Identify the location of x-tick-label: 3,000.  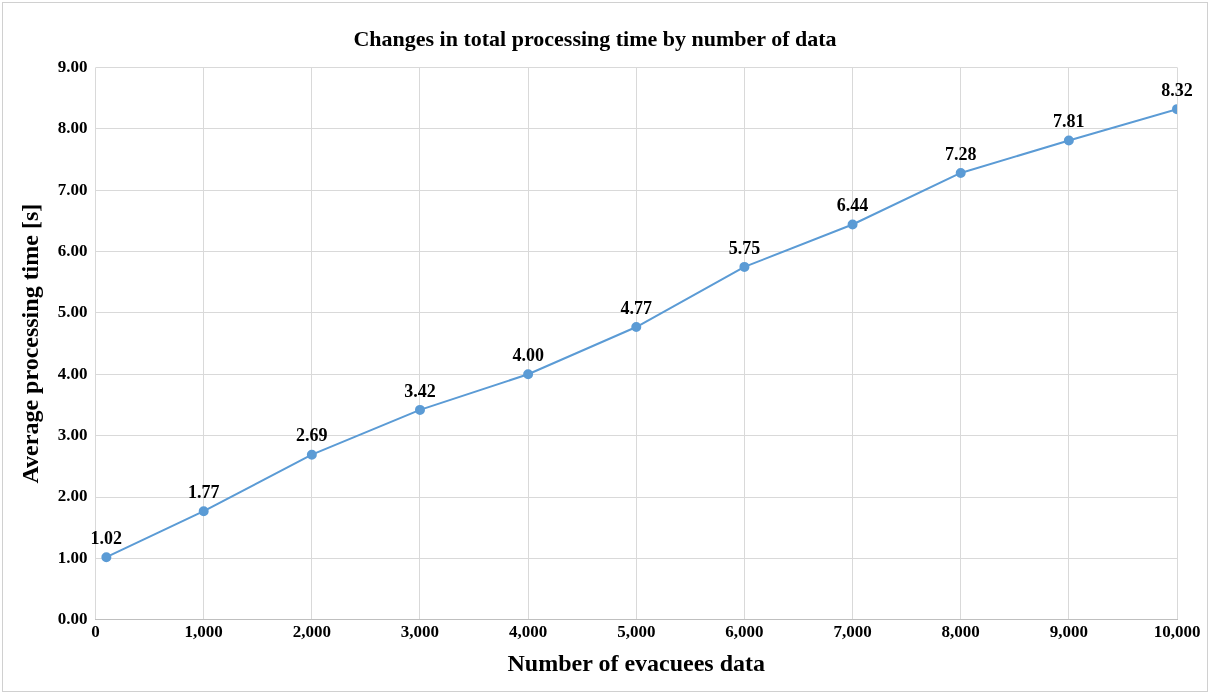
(420, 632).